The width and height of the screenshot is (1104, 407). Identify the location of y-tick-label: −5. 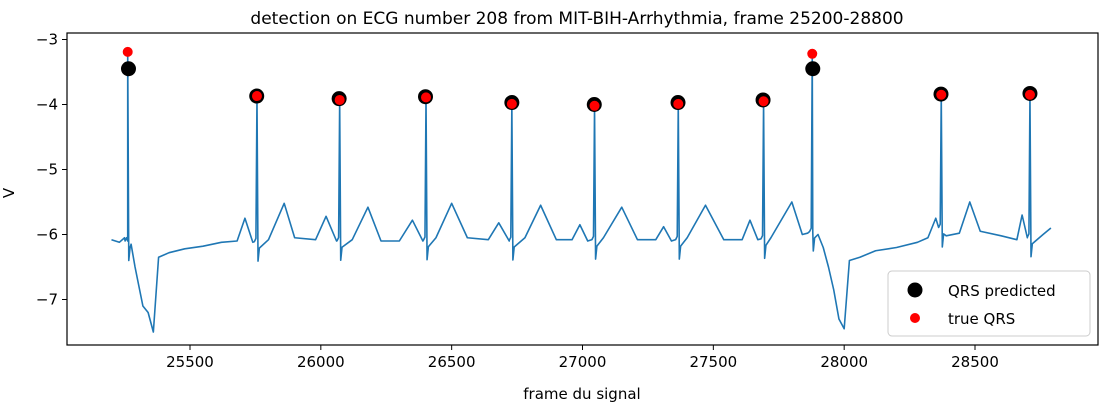
(47, 170).